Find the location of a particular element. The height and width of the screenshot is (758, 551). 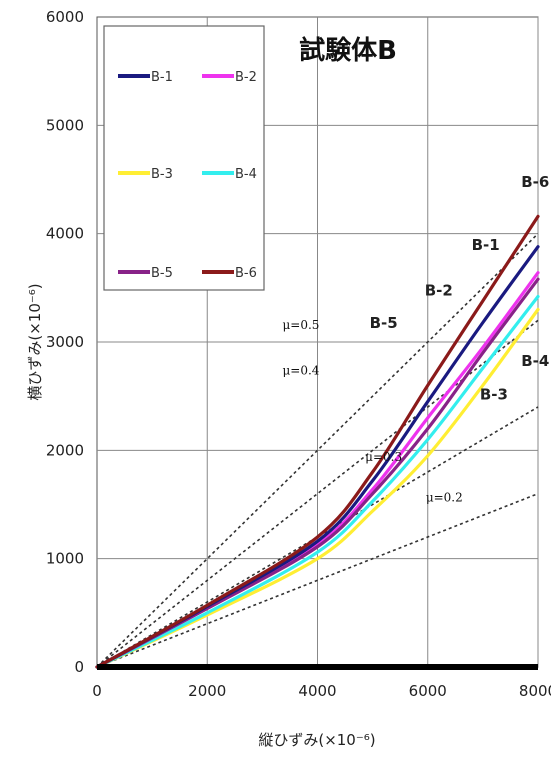

series-label: B-2 is located at coordinates (439, 290).